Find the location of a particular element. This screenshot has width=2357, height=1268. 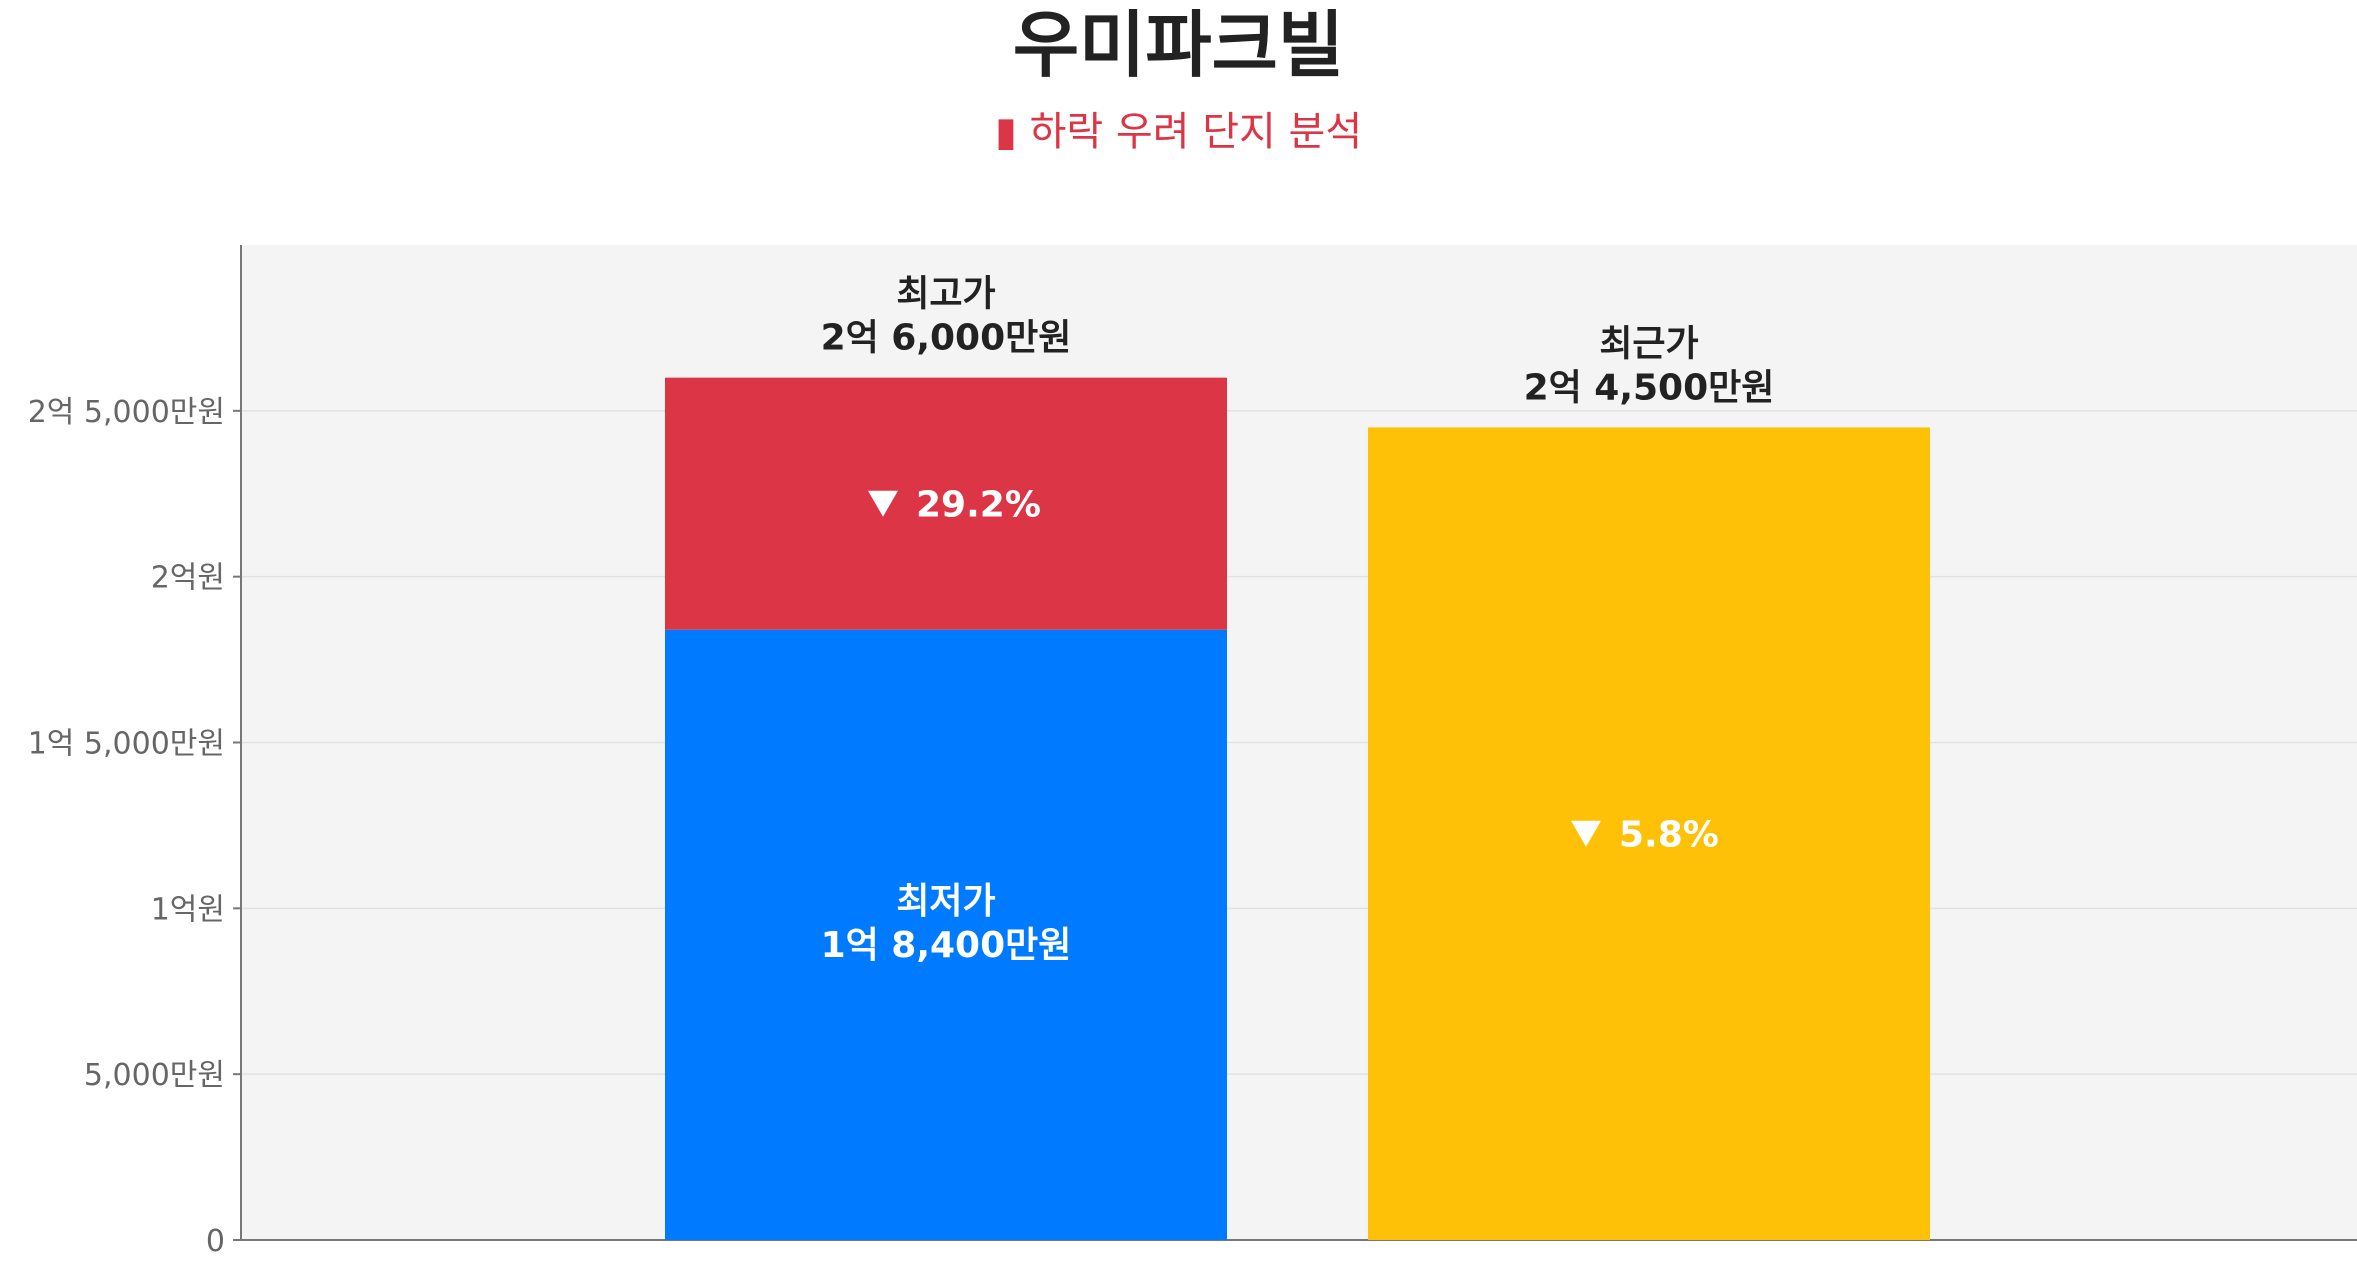

y-tick-label: 1억원 is located at coordinates (188, 909).